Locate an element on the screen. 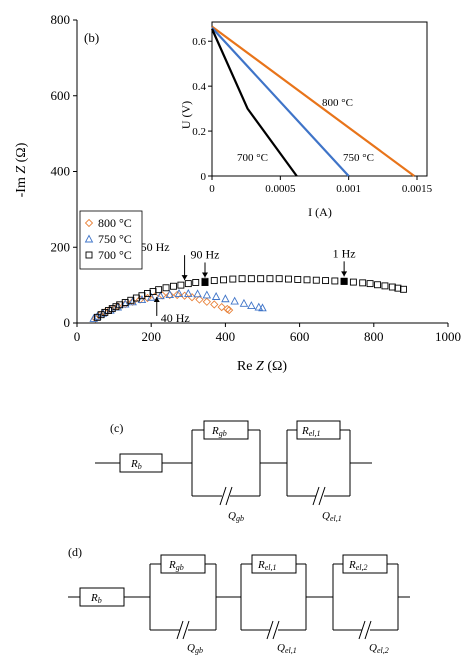 This screenshot has height=656, width=474. circuit-d-rel2-resistor is located at coordinates (365, 564).